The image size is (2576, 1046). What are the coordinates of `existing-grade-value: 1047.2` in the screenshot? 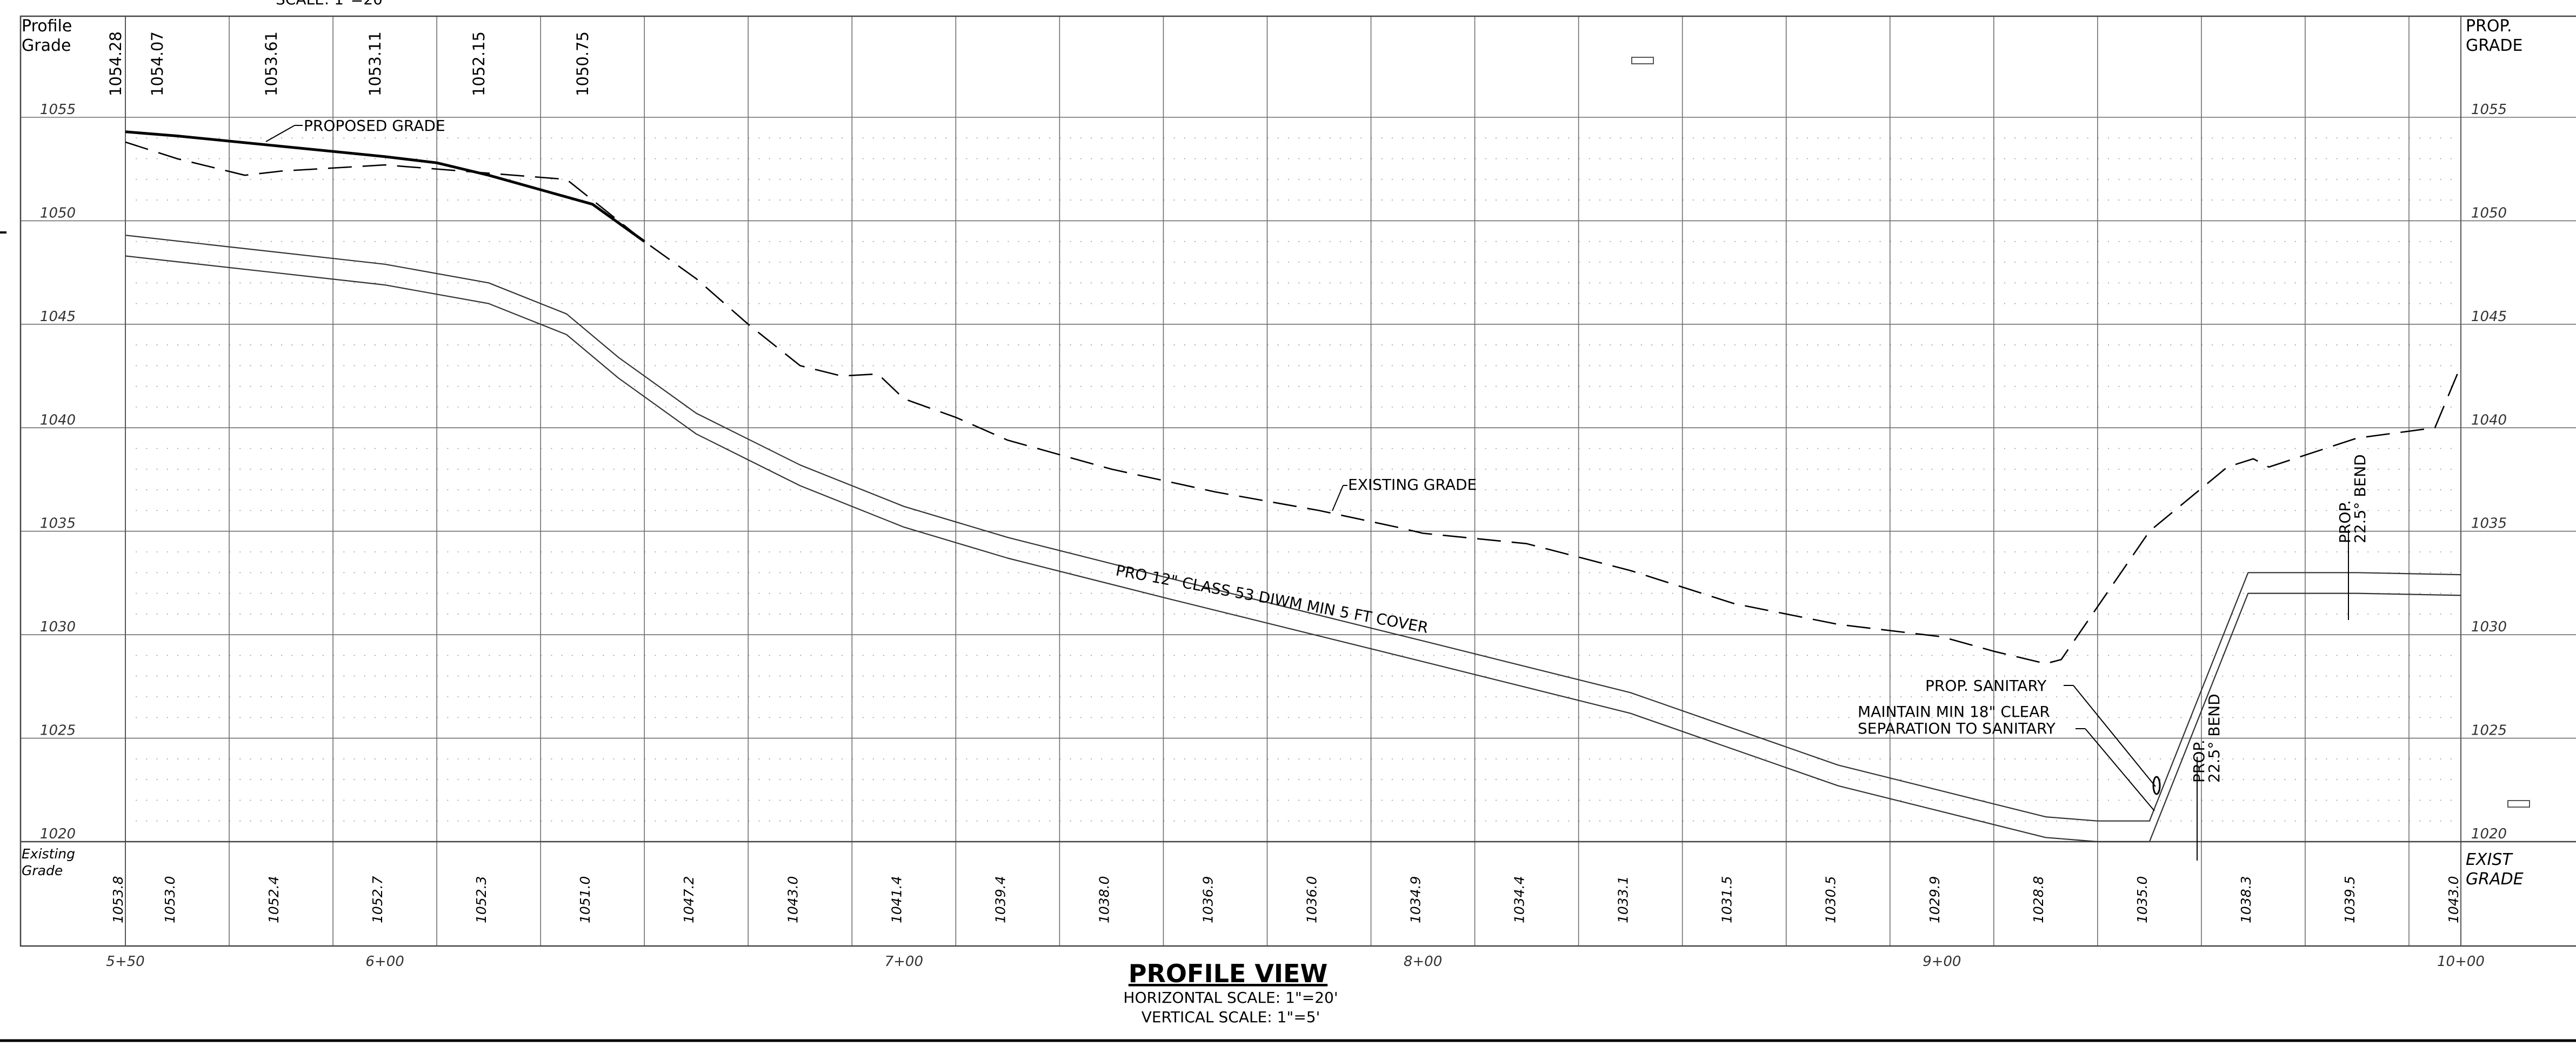 It's located at (689, 899).